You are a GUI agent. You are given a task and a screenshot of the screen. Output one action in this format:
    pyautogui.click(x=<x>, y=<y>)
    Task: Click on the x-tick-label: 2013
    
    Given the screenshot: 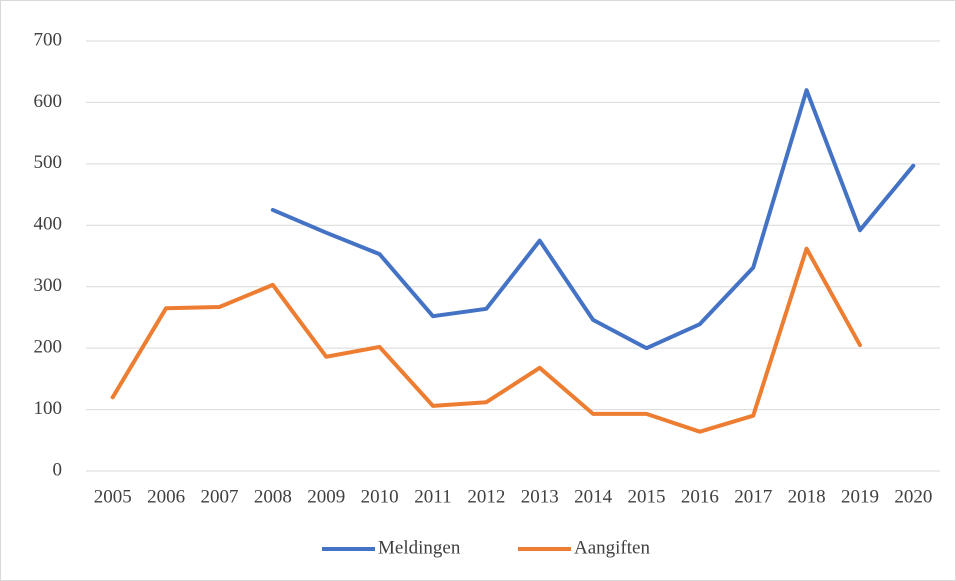 What is the action you would take?
    pyautogui.click(x=540, y=496)
    